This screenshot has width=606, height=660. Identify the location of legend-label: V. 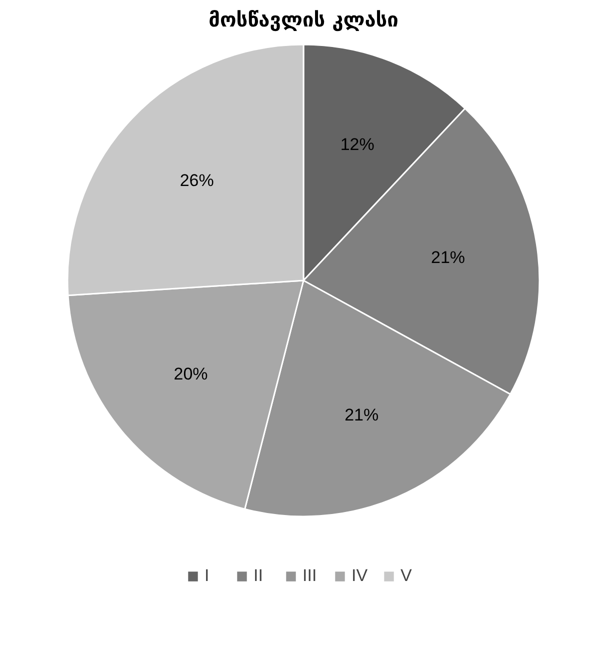
(406, 576).